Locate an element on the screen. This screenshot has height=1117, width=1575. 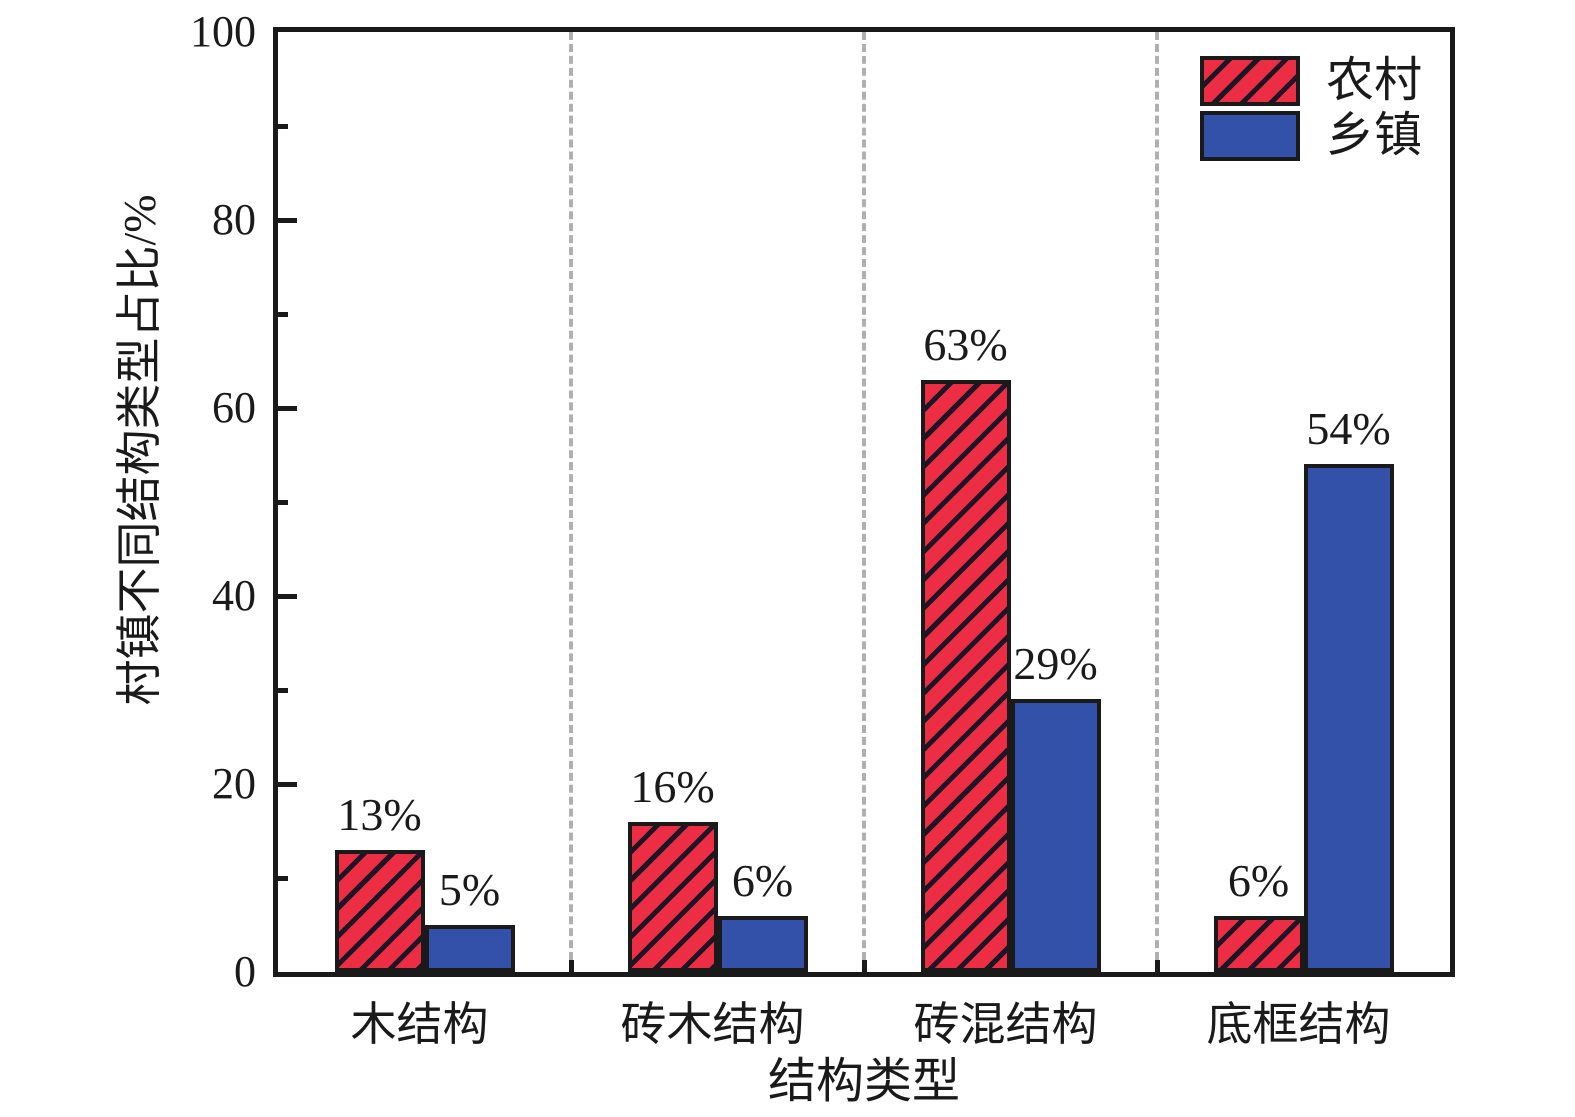
y-axis-tick-label: 60 is located at coordinates (234, 407).